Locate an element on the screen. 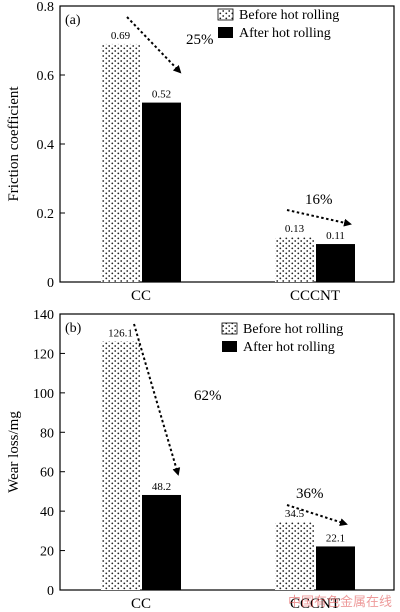 The width and height of the screenshot is (400, 612). y-tick-label: 80 is located at coordinates (47, 433).